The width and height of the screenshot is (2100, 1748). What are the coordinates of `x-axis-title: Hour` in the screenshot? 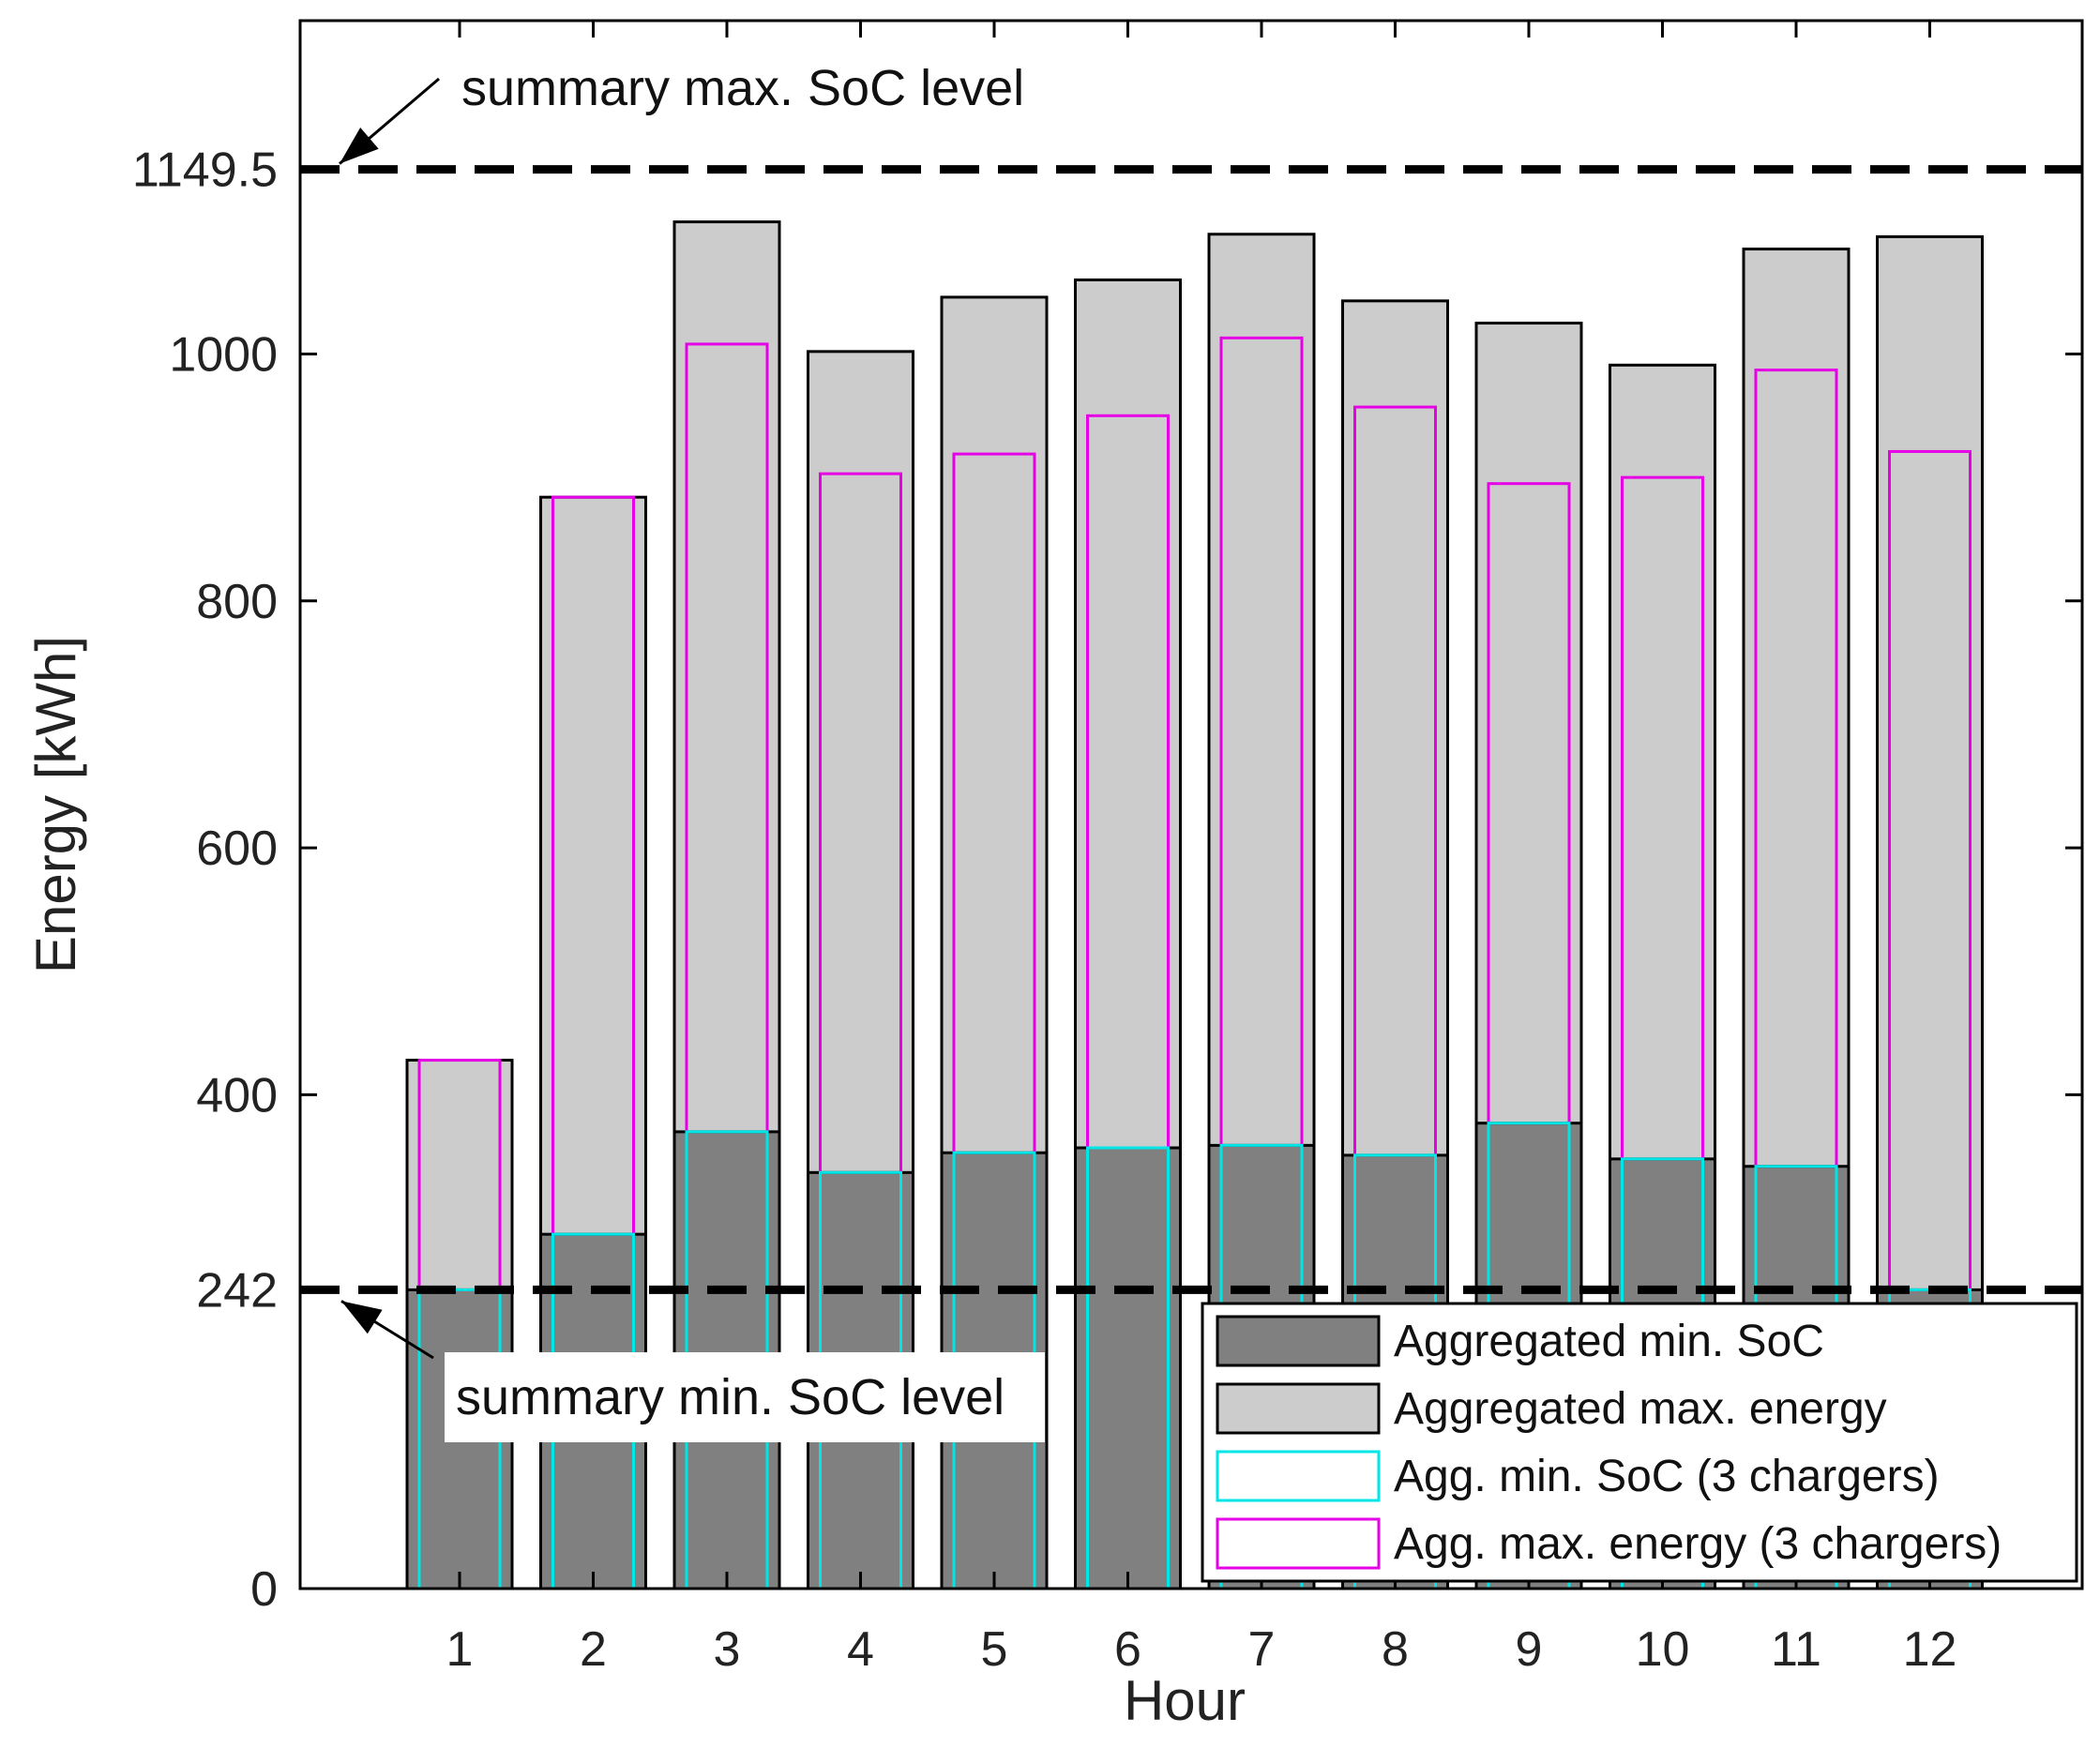 It's located at (1185, 1700).